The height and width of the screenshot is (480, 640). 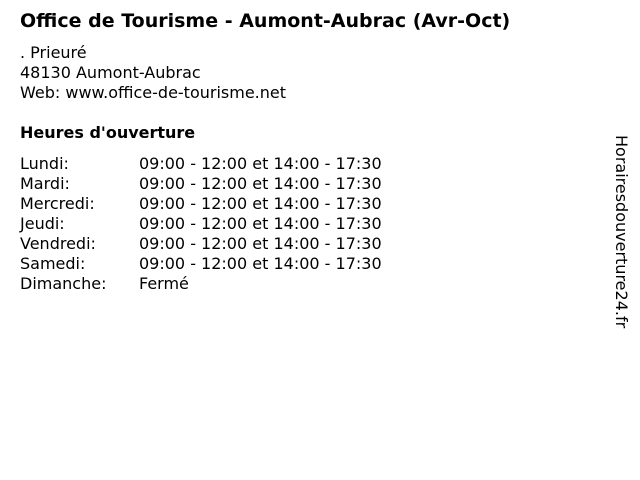 I want to click on hours-row: Jeudi: 09:00 - 12:00 et 14:00 - 17:30, so click(x=201, y=224).